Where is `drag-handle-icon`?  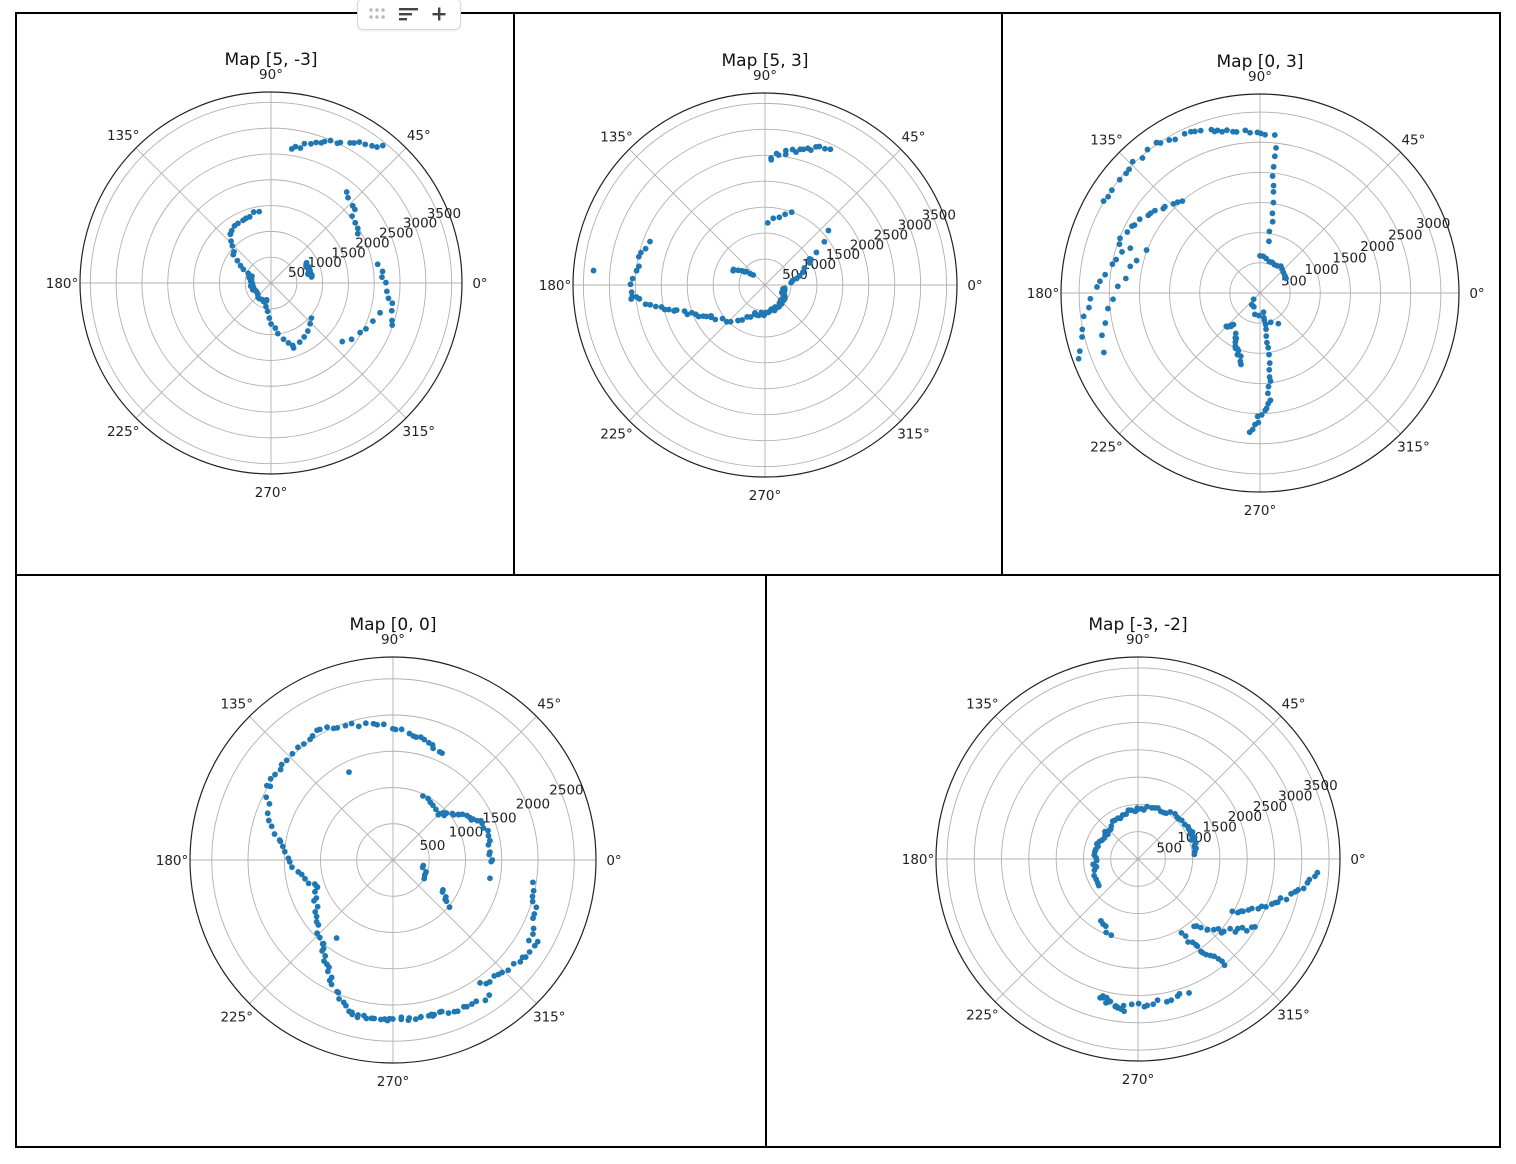 drag-handle-icon is located at coordinates (379, 14).